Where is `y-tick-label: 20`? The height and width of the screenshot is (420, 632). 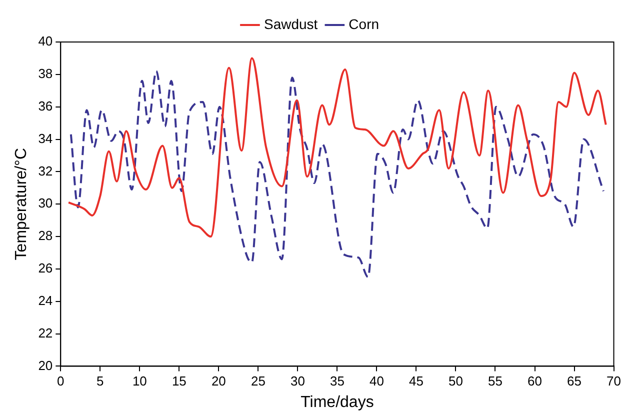
y-tick-label: 20 is located at coordinates (45, 365).